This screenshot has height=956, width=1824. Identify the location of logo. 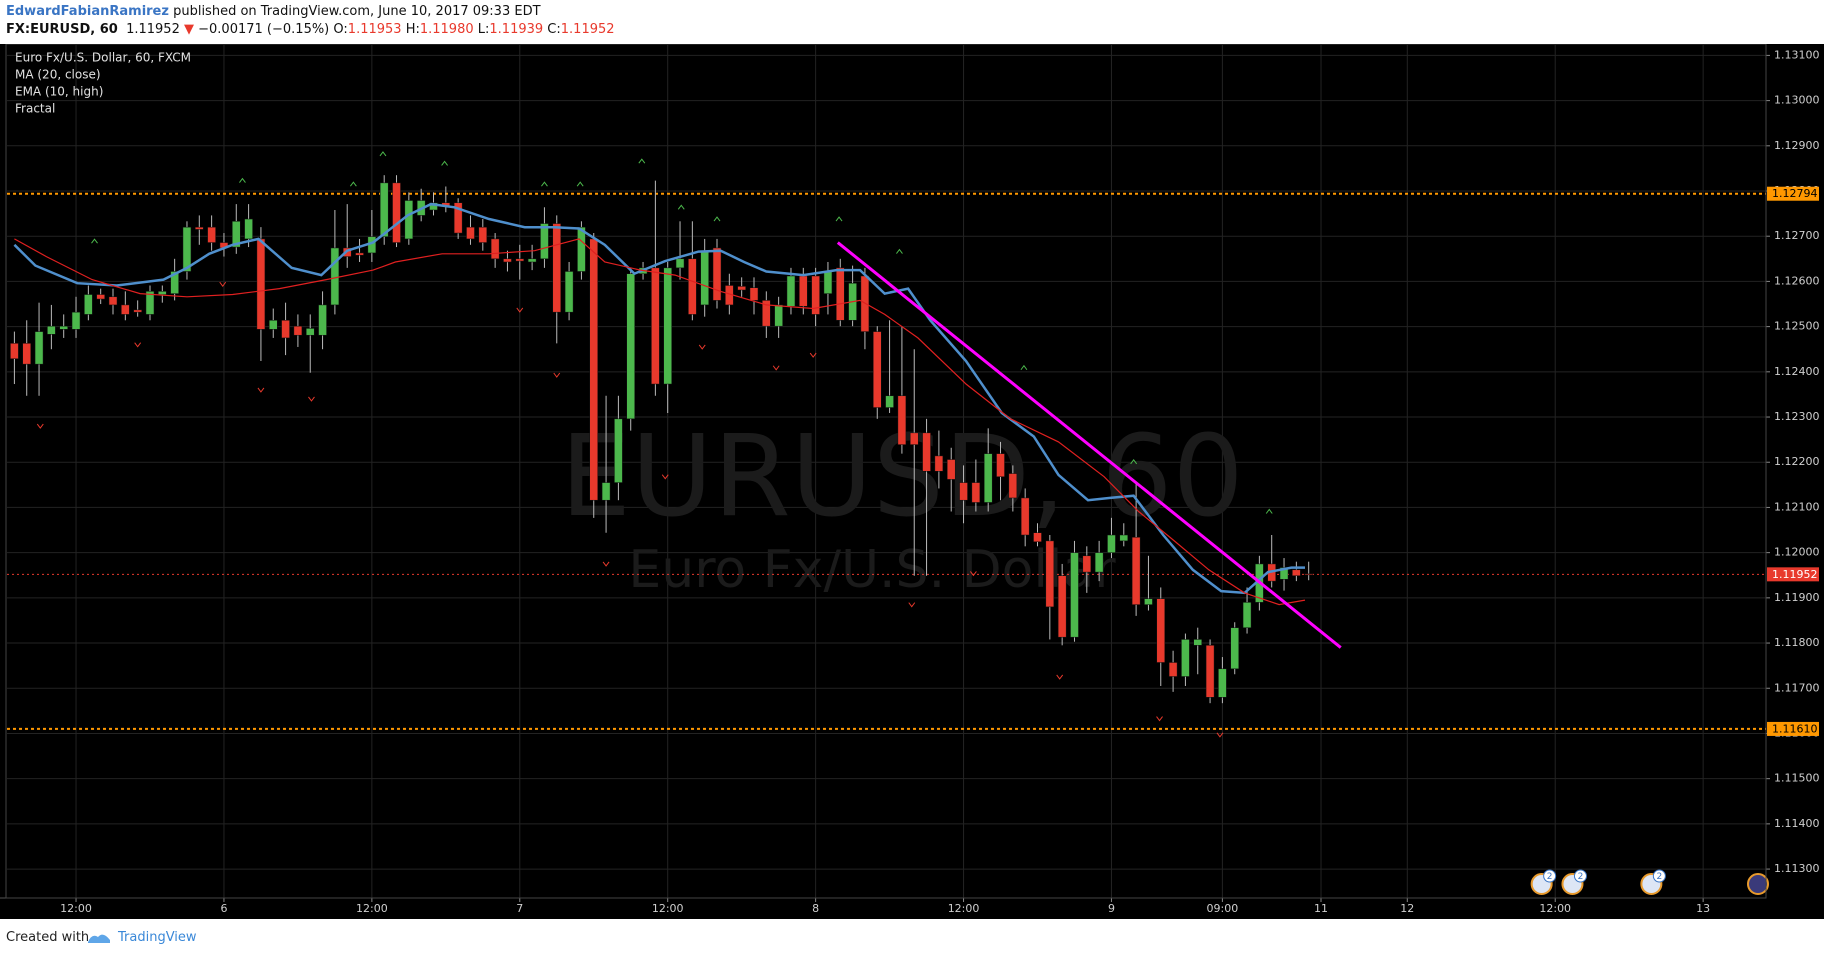
(99, 938).